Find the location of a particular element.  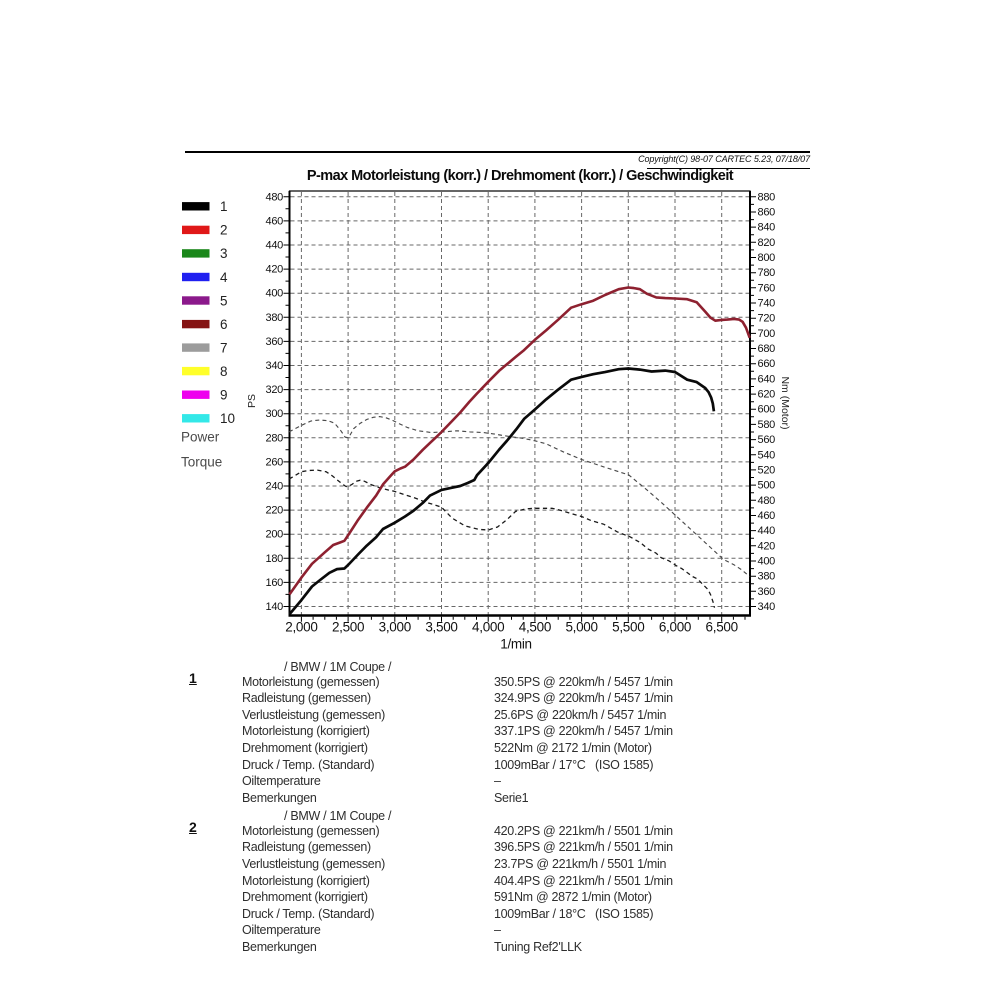

svg-text: 8 is located at coordinates (224, 371).